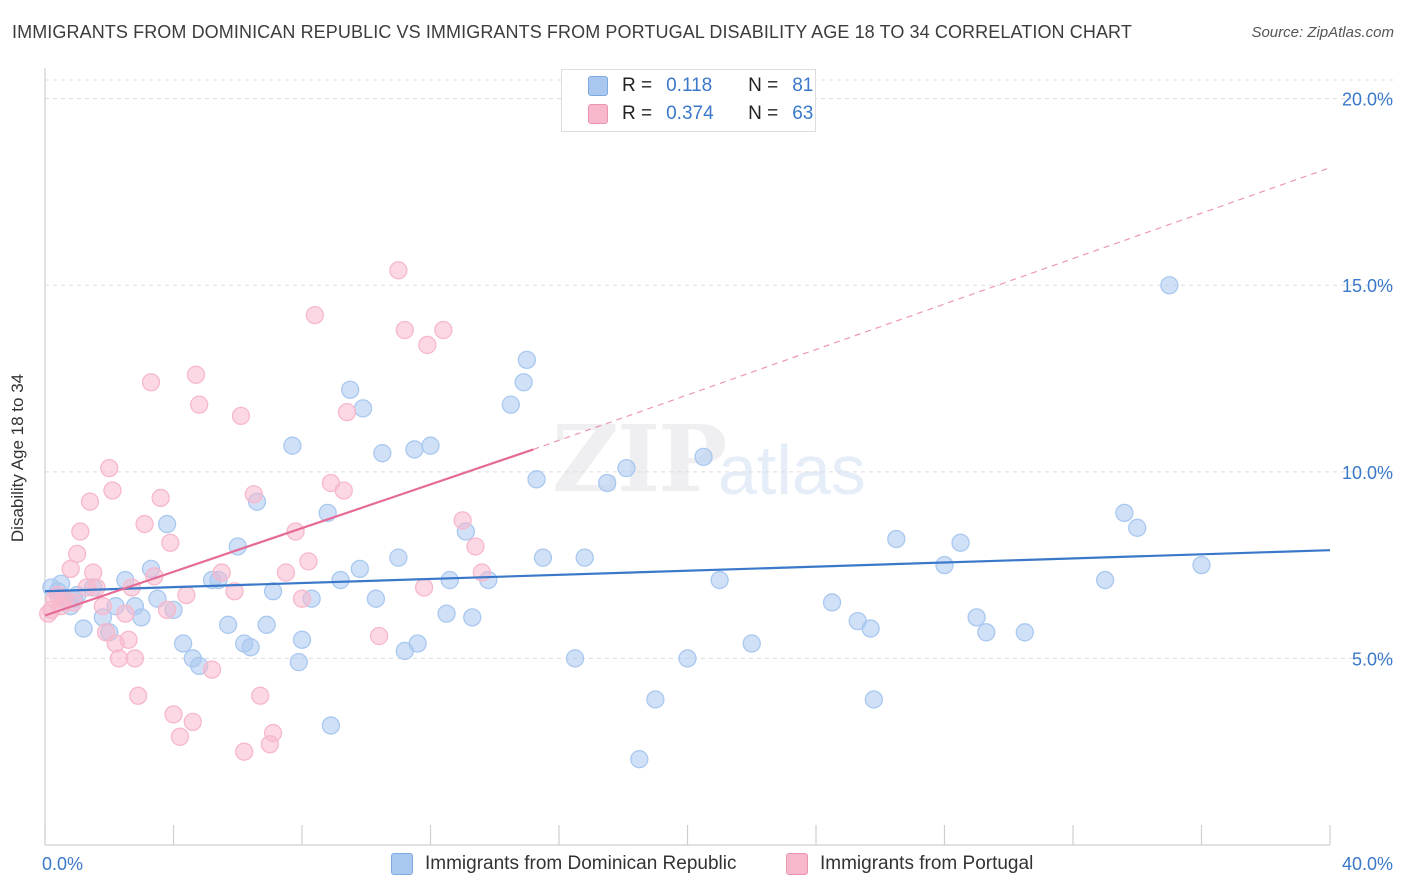 Image resolution: width=1406 pixels, height=892 pixels. Describe the element at coordinates (763, 85) in the screenshot. I see `n-label: N =` at that location.